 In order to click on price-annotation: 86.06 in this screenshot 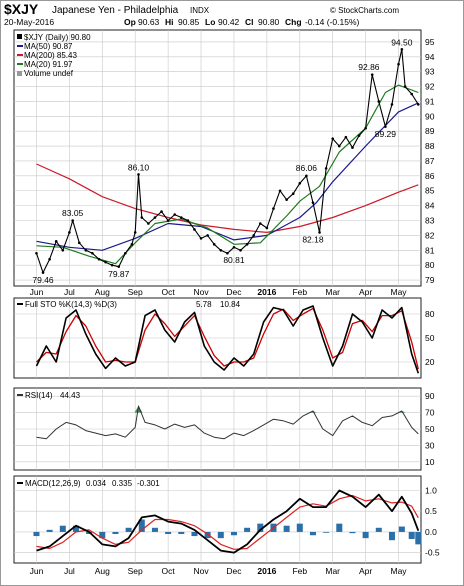, I will do `click(307, 168)`.